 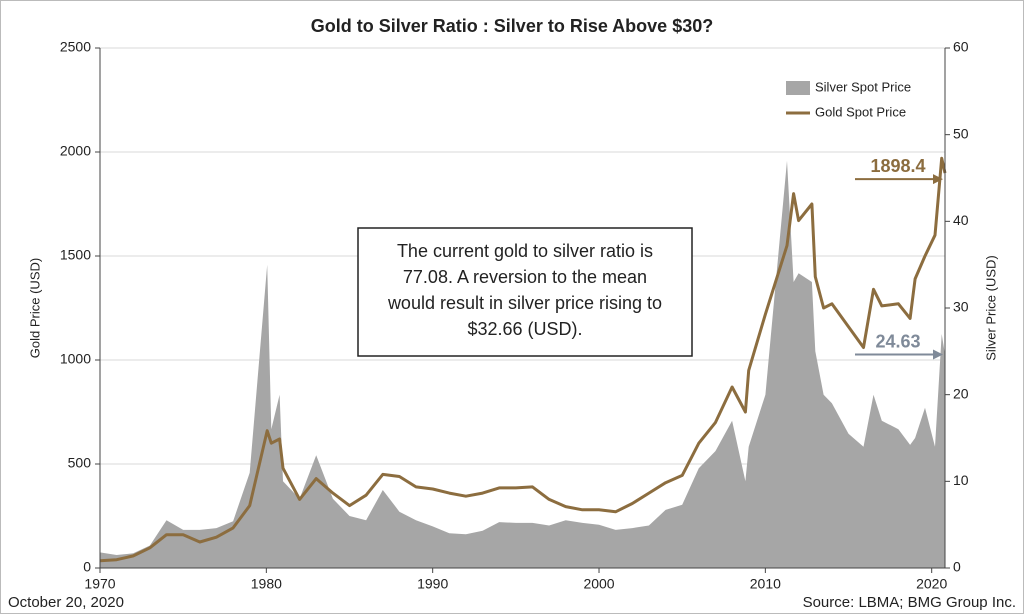 I want to click on source-note: Source: LBMA; BMG Group Inc., so click(x=909, y=602).